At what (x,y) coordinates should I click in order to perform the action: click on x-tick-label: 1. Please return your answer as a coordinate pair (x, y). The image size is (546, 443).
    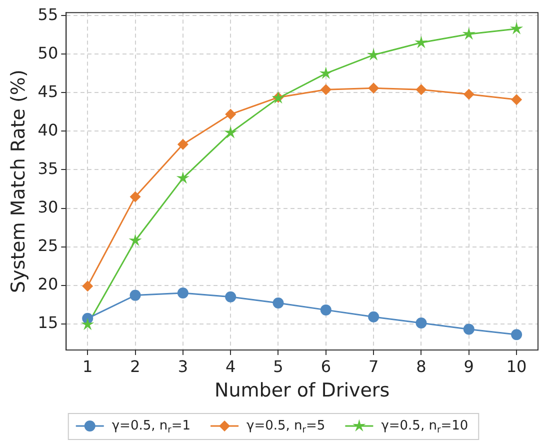
    Looking at the image, I should click on (87, 366).